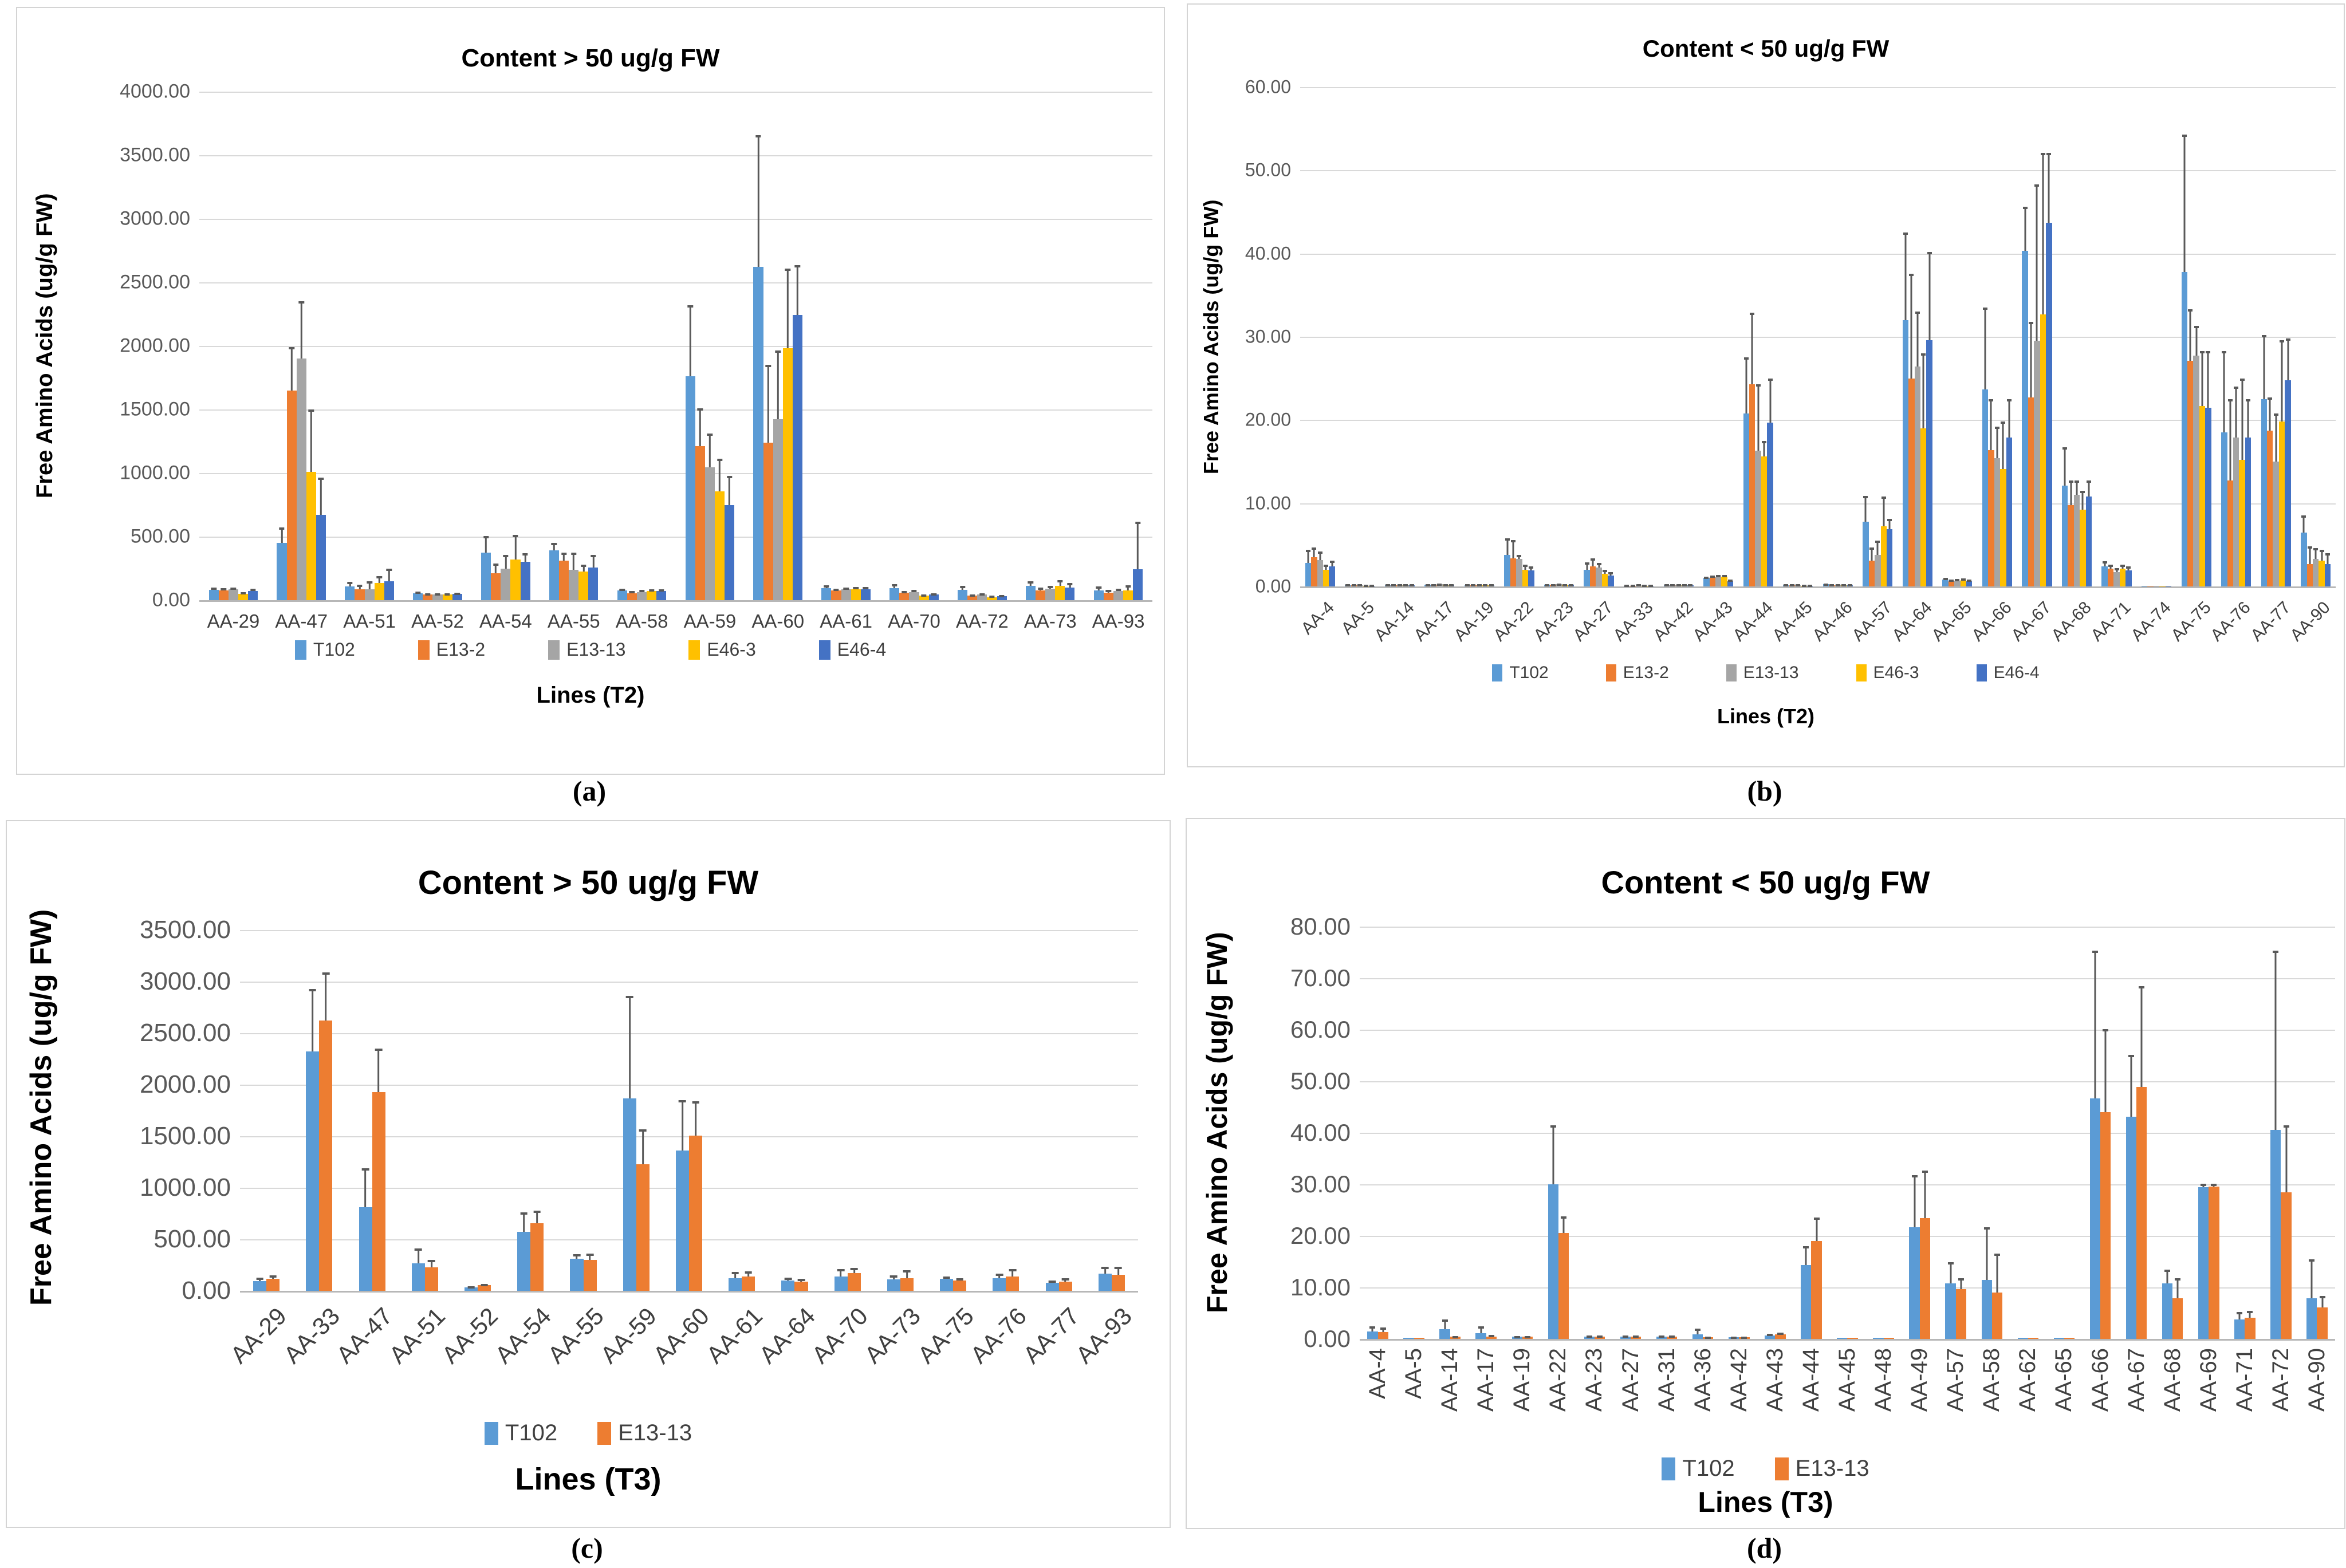 This screenshot has height=1568, width=2346. I want to click on legend-label: E46-3, so click(731, 649).